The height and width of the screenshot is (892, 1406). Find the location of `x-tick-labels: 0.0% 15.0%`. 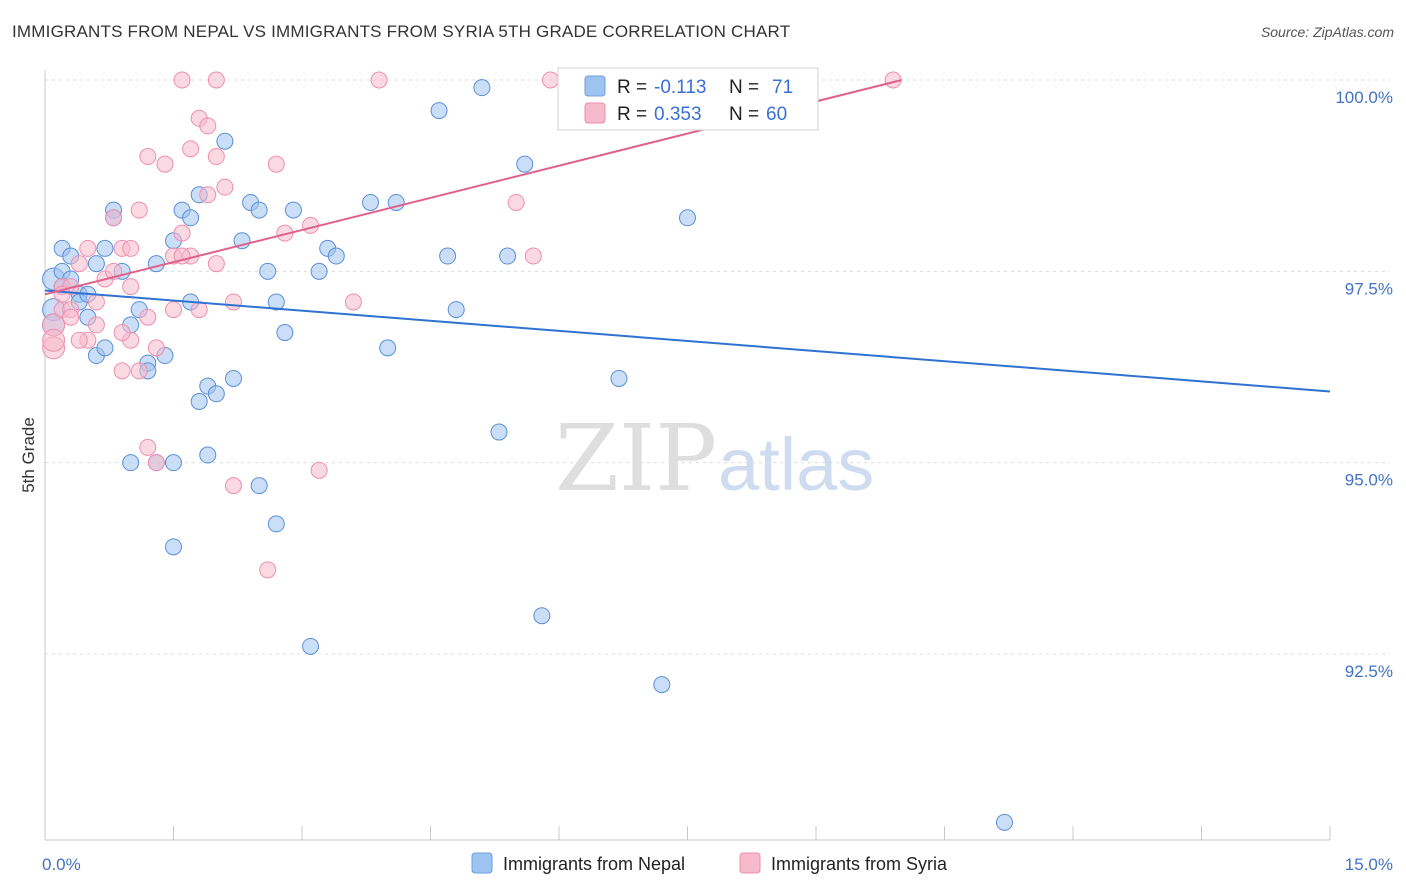

x-tick-labels: 0.0% 15.0% is located at coordinates (717, 864).